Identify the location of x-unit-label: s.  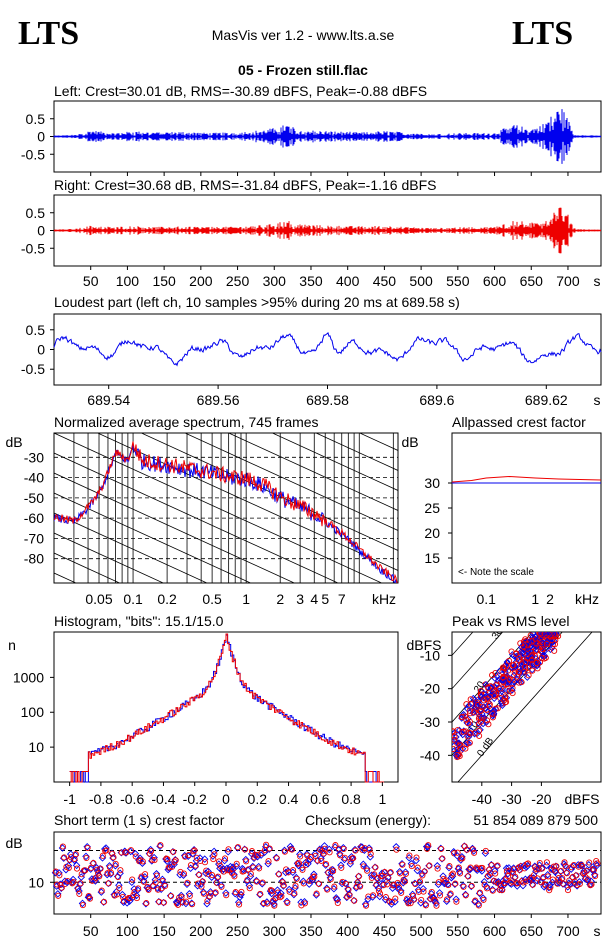
(597, 400).